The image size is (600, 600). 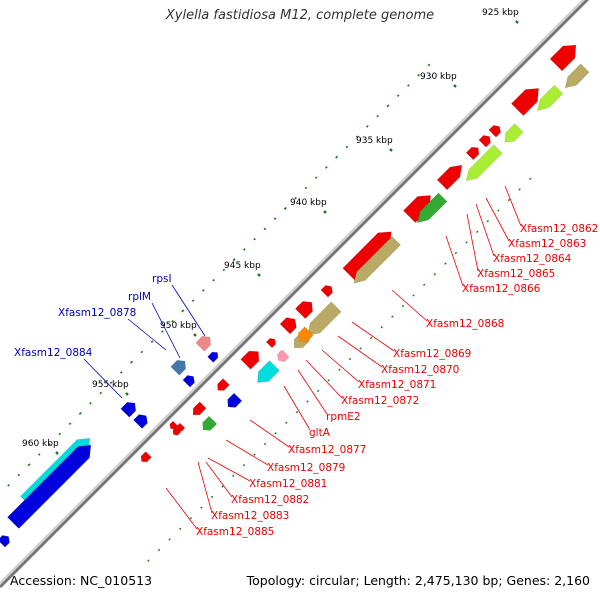 What do you see at coordinates (432, 208) in the screenshot?
I see `gene-green-a` at bounding box center [432, 208].